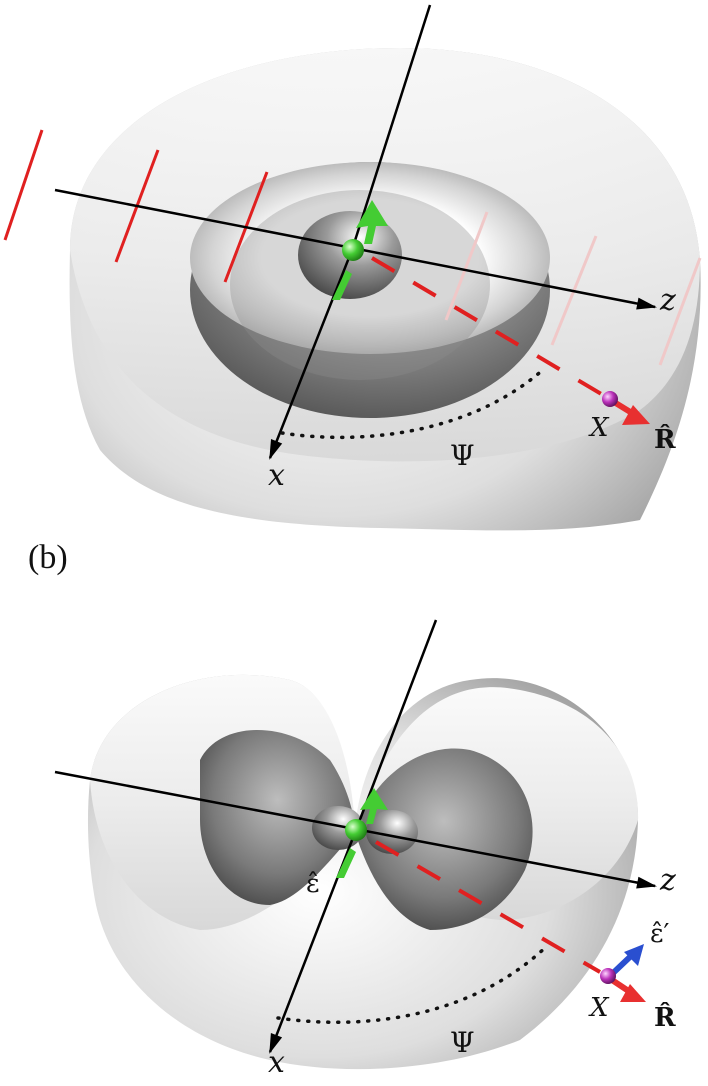 The image size is (708, 1086). What do you see at coordinates (372, 222) in the screenshot?
I see `top-electron-up-arrow` at bounding box center [372, 222].